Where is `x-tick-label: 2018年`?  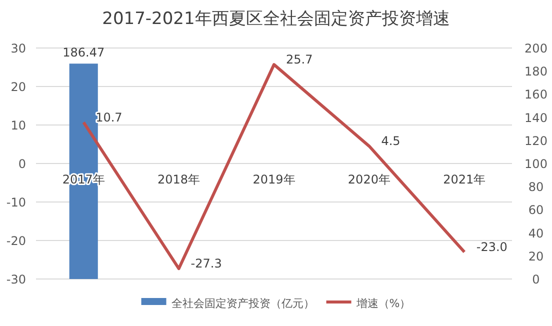
x-tick-label: 2018年 is located at coordinates (179, 179).